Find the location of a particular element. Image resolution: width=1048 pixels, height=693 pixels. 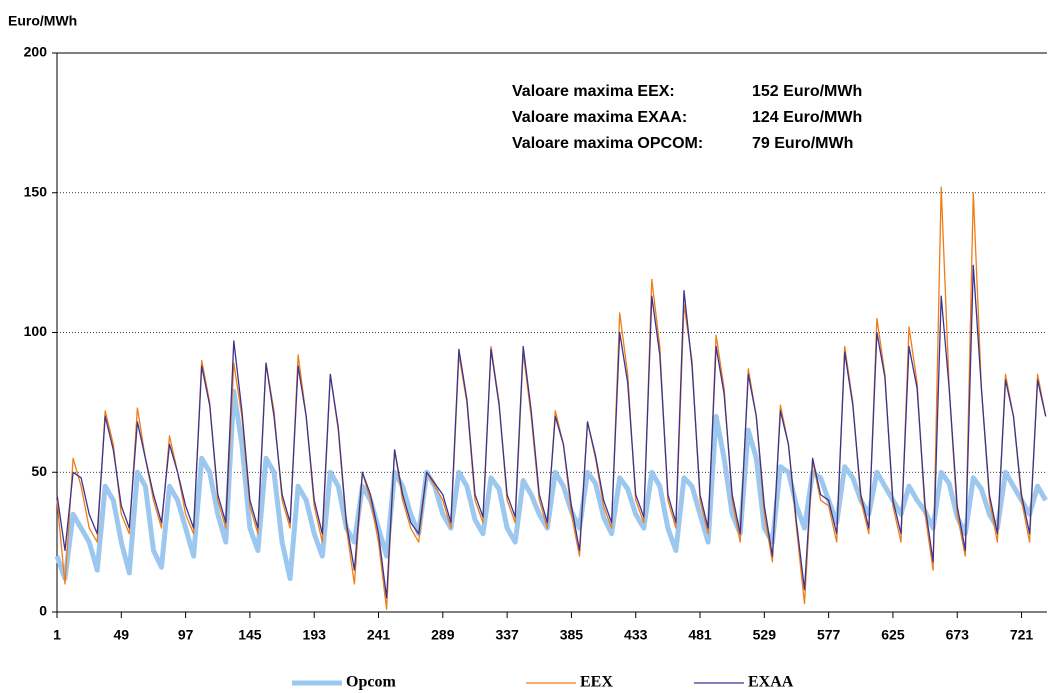

y-tick-label: 200 is located at coordinates (36, 52).